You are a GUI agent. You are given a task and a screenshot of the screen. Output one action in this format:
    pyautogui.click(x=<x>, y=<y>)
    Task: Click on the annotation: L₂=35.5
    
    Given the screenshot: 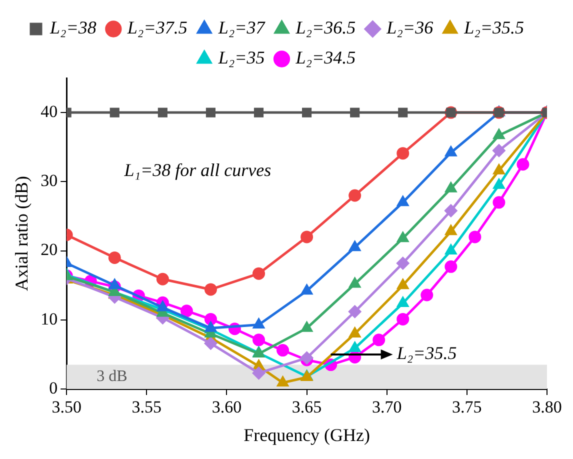 What is the action you would take?
    pyautogui.click(x=426, y=353)
    